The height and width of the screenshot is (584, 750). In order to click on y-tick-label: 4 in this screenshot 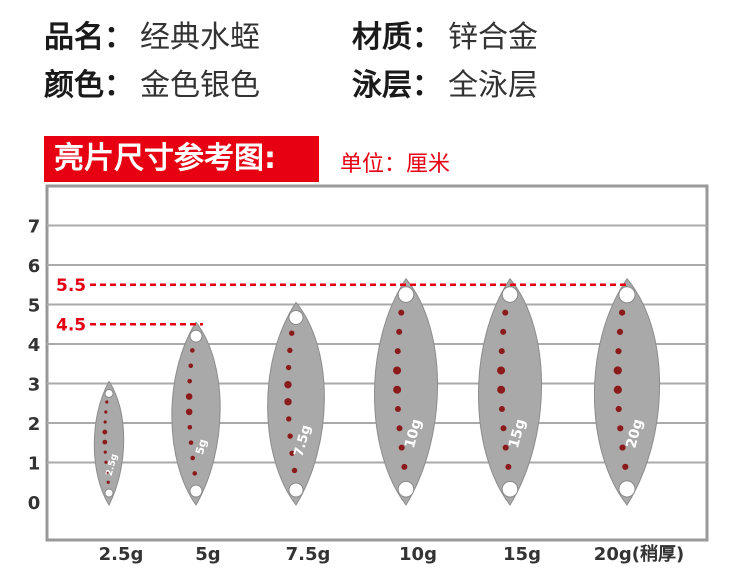, I will do `click(34, 345)`.